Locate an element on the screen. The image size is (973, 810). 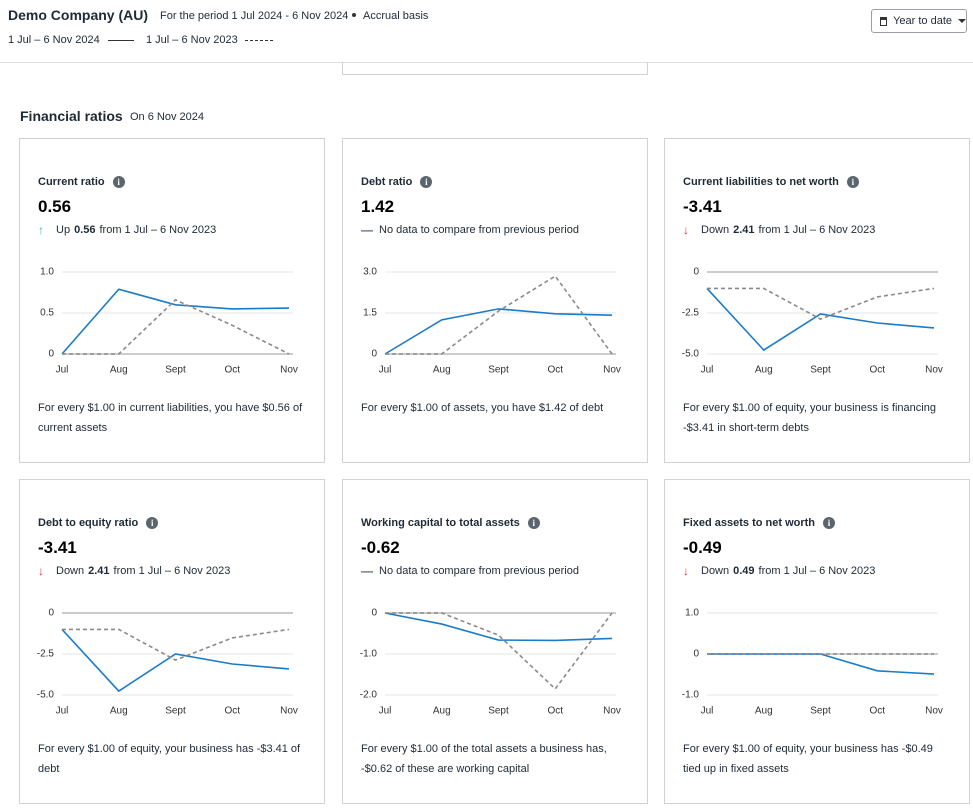
y-tick-label: 1.5 is located at coordinates (370, 313).